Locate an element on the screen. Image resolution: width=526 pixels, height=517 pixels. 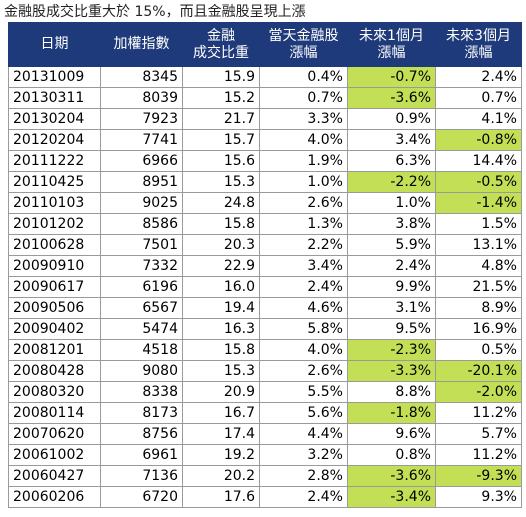
table-row: 20111222 6966 15.6 1.9% 6.3% 14.4% is located at coordinates (265, 161).